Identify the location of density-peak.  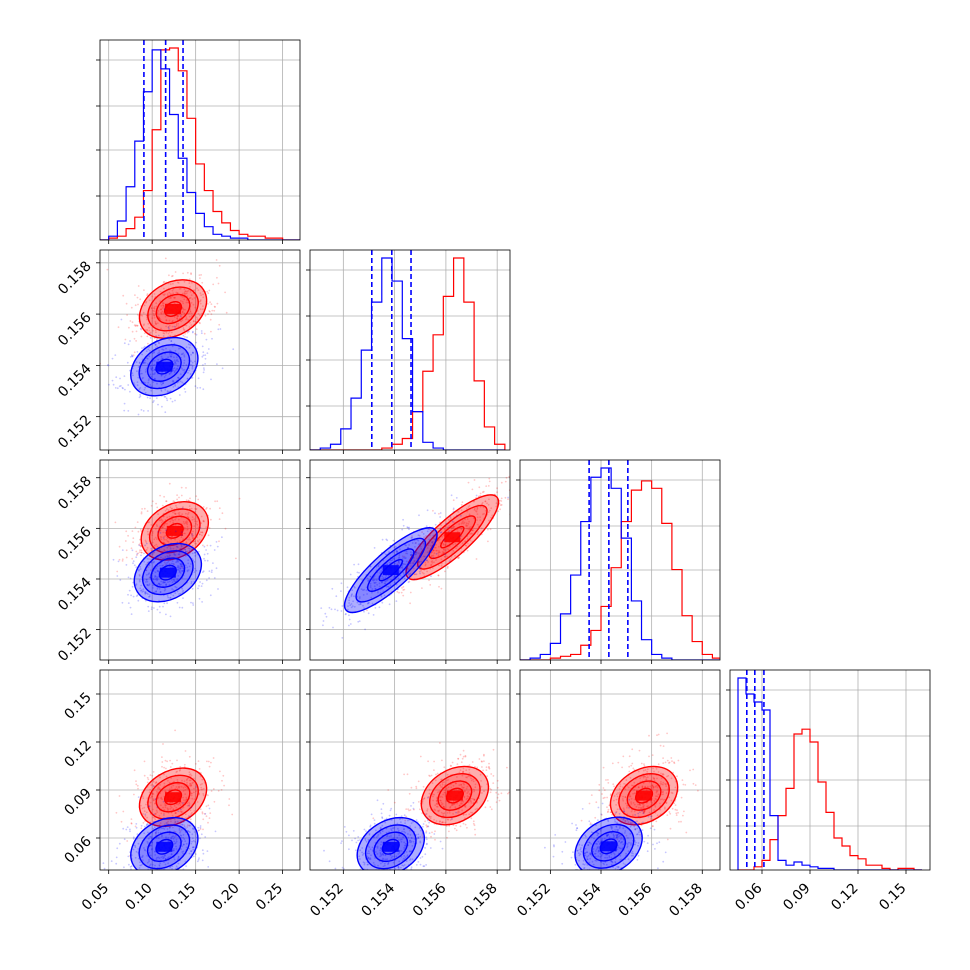
(174, 530).